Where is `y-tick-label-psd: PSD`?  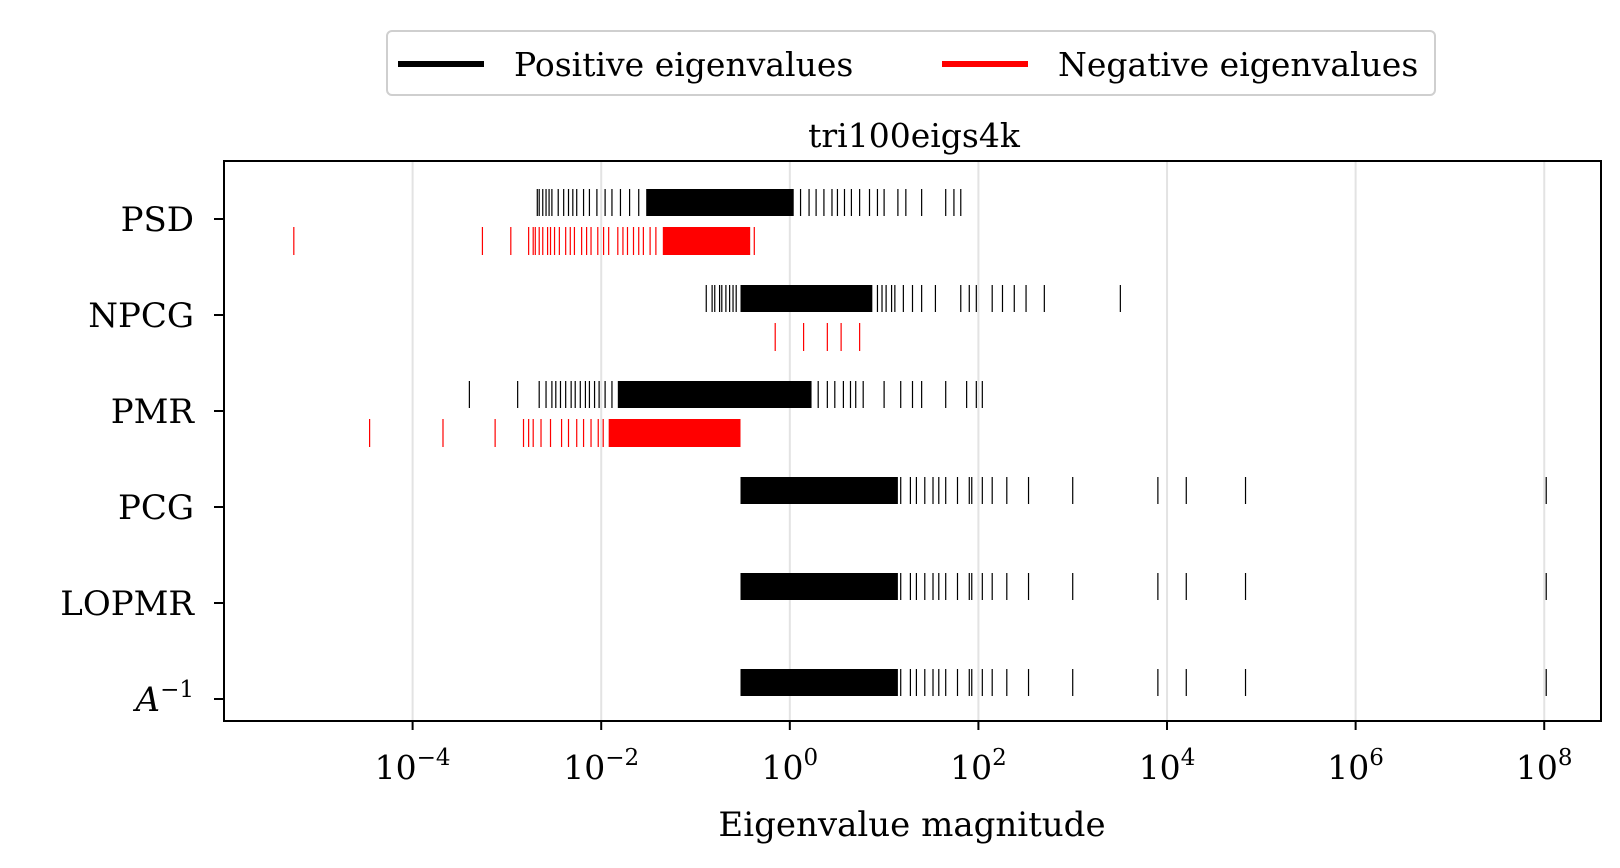 y-tick-label-psd: PSD is located at coordinates (157, 220).